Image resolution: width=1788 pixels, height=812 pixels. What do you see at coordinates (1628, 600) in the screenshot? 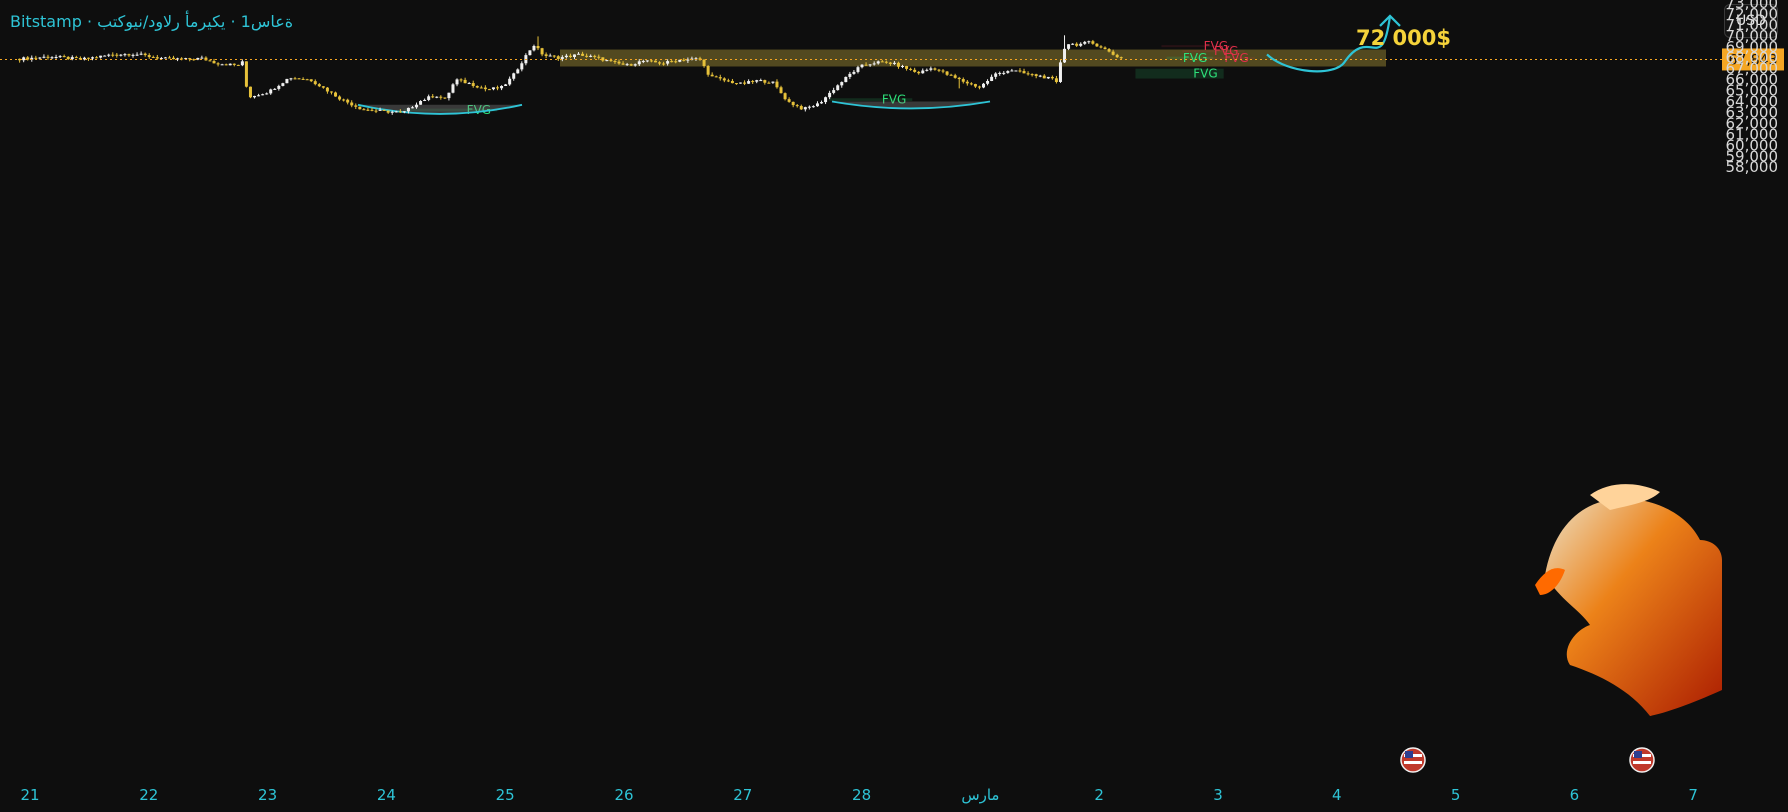
I see `flame-horse-icon` at bounding box center [1628, 600].